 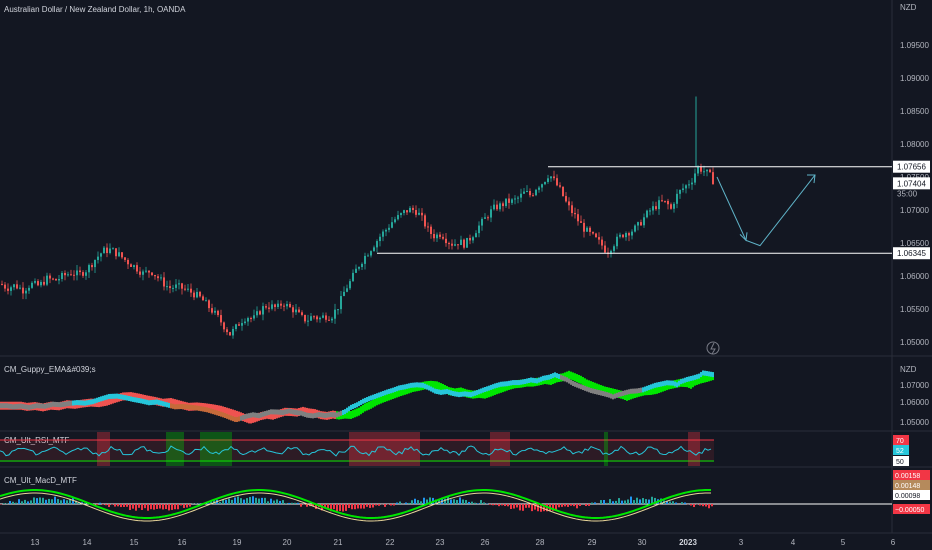 I want to click on price-tag, so click(x=911, y=253).